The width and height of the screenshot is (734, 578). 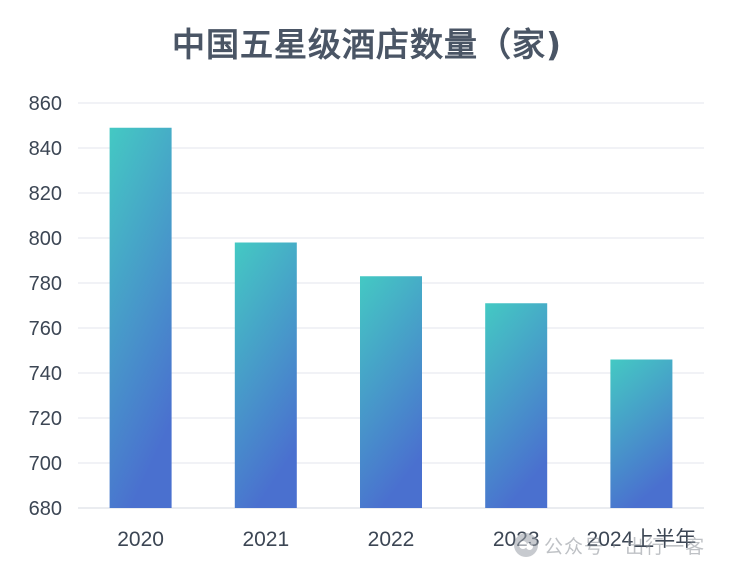 What do you see at coordinates (641, 433) in the screenshot?
I see `bar-2024上半年` at bounding box center [641, 433].